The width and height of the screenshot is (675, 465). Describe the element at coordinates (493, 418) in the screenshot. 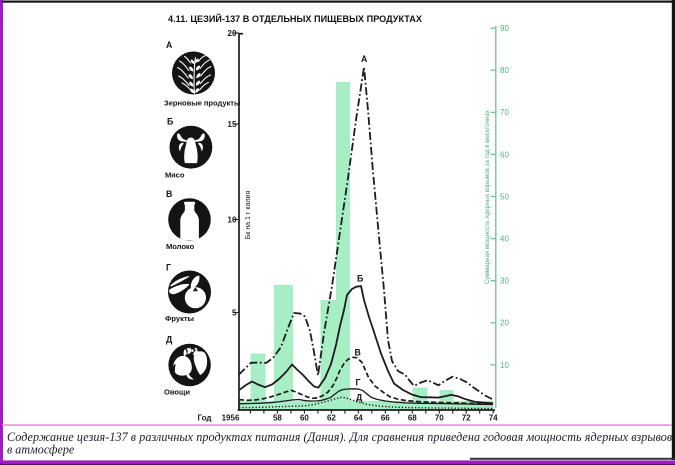

I see `svg-text: 74` at that location.